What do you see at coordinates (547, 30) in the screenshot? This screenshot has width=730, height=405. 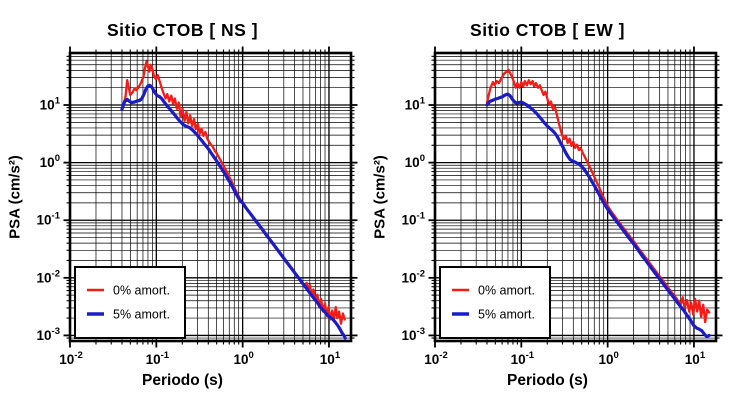 I see `plot-title-ew: Sitio CTOB [ EW ]` at bounding box center [547, 30].